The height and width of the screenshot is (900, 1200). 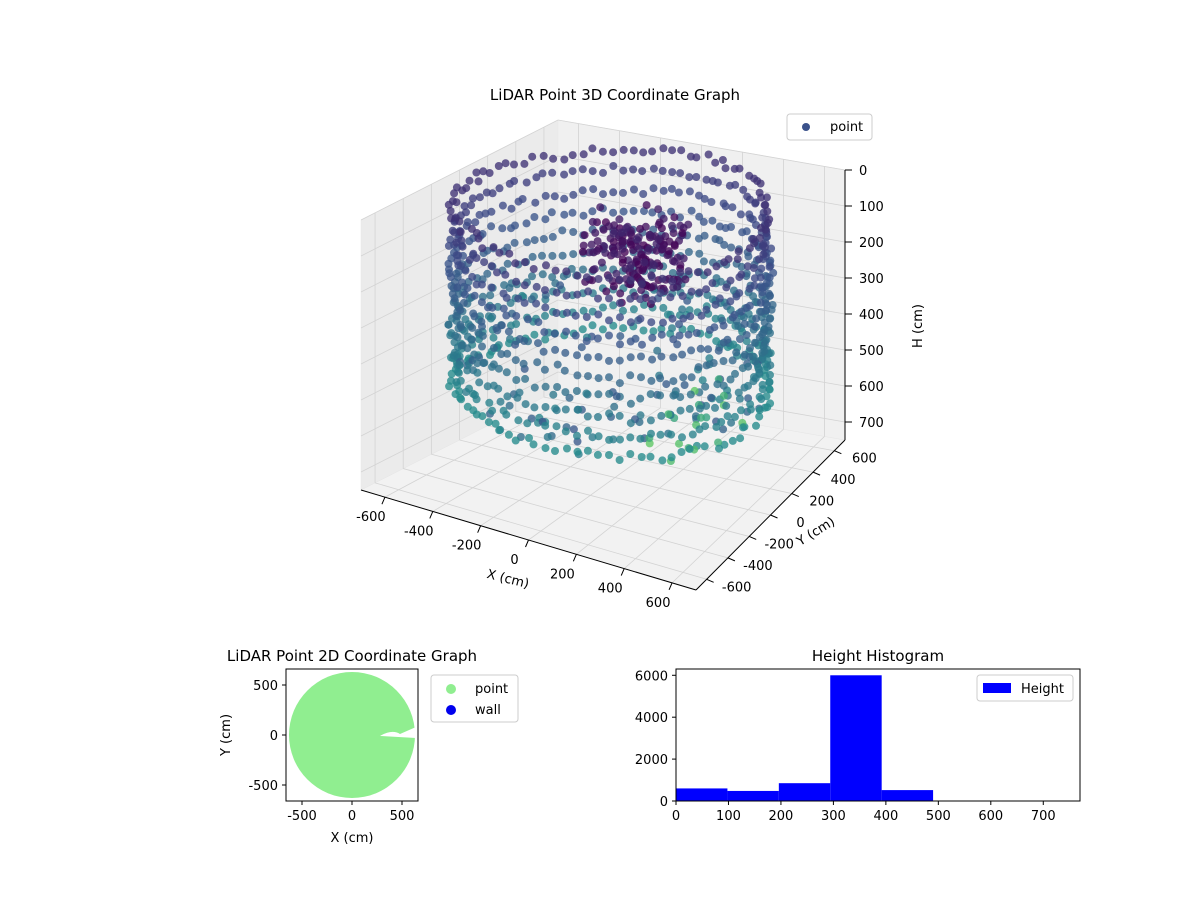 What do you see at coordinates (829, 127) in the screenshot?
I see `chart-3d-legend: point` at bounding box center [829, 127].